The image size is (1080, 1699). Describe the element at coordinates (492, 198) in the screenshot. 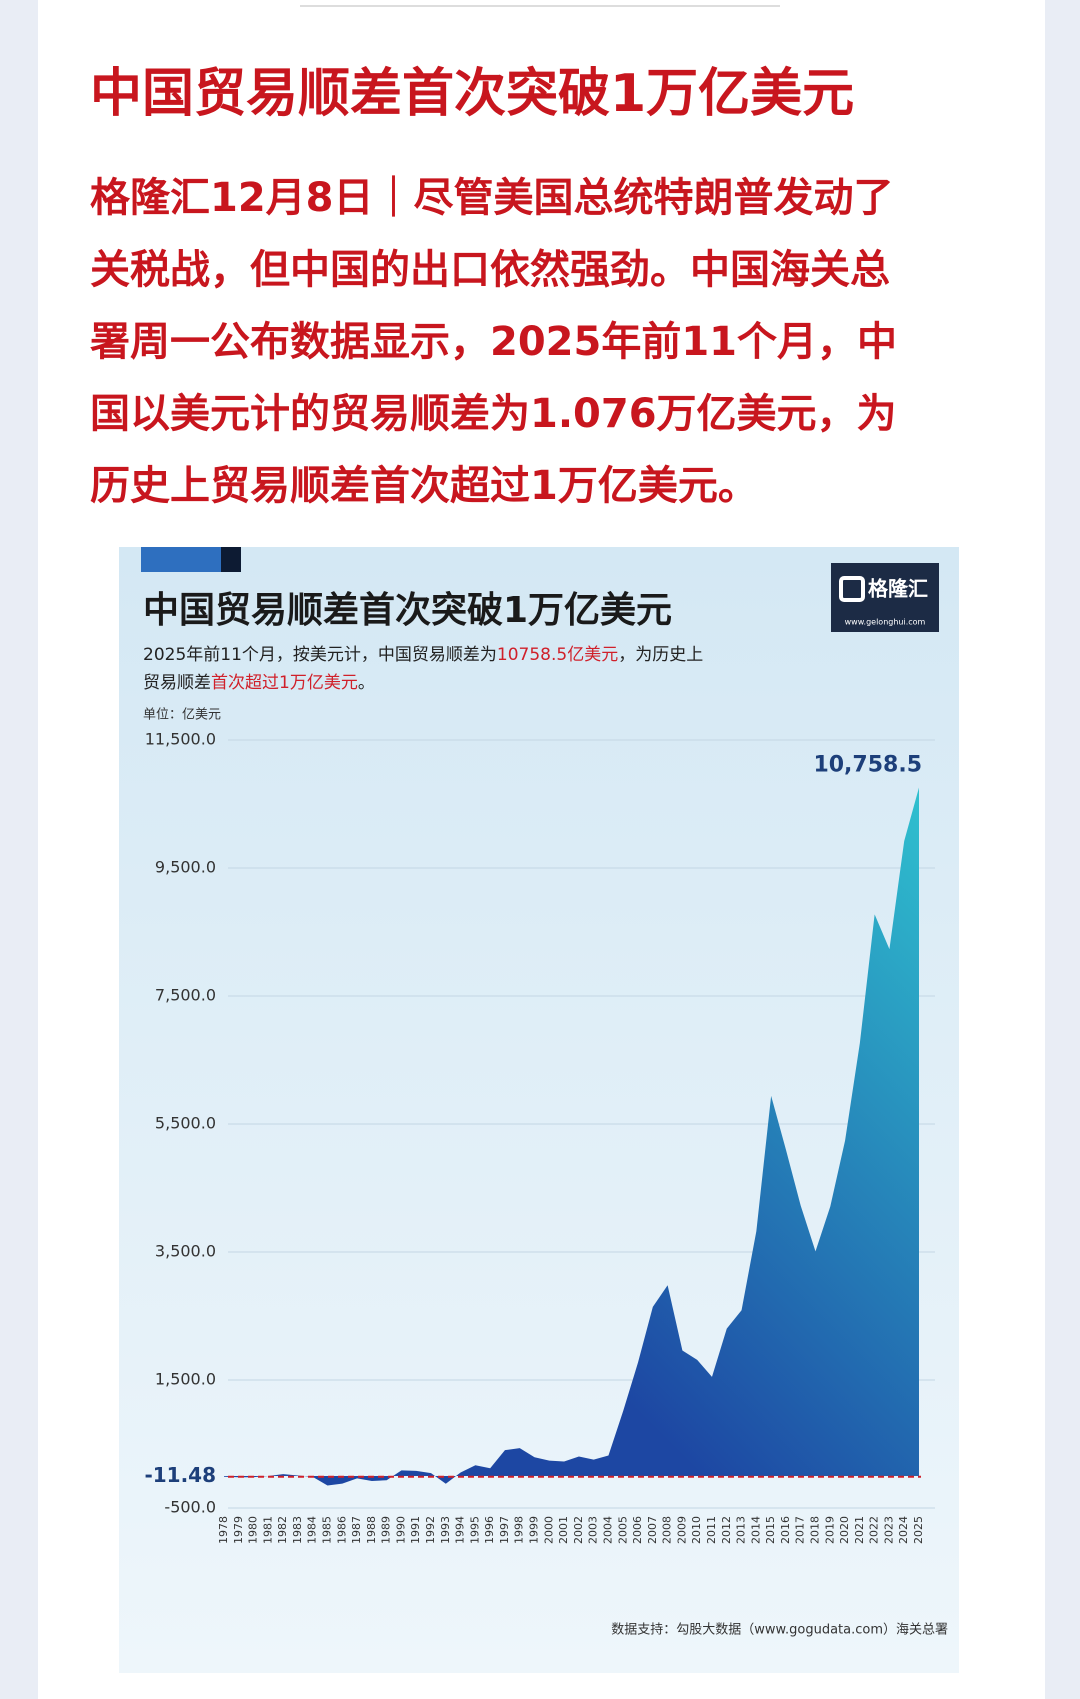

I see `body-line: 格隆汇12月8日｜尽管美国总统特朗普发动了` at that location.